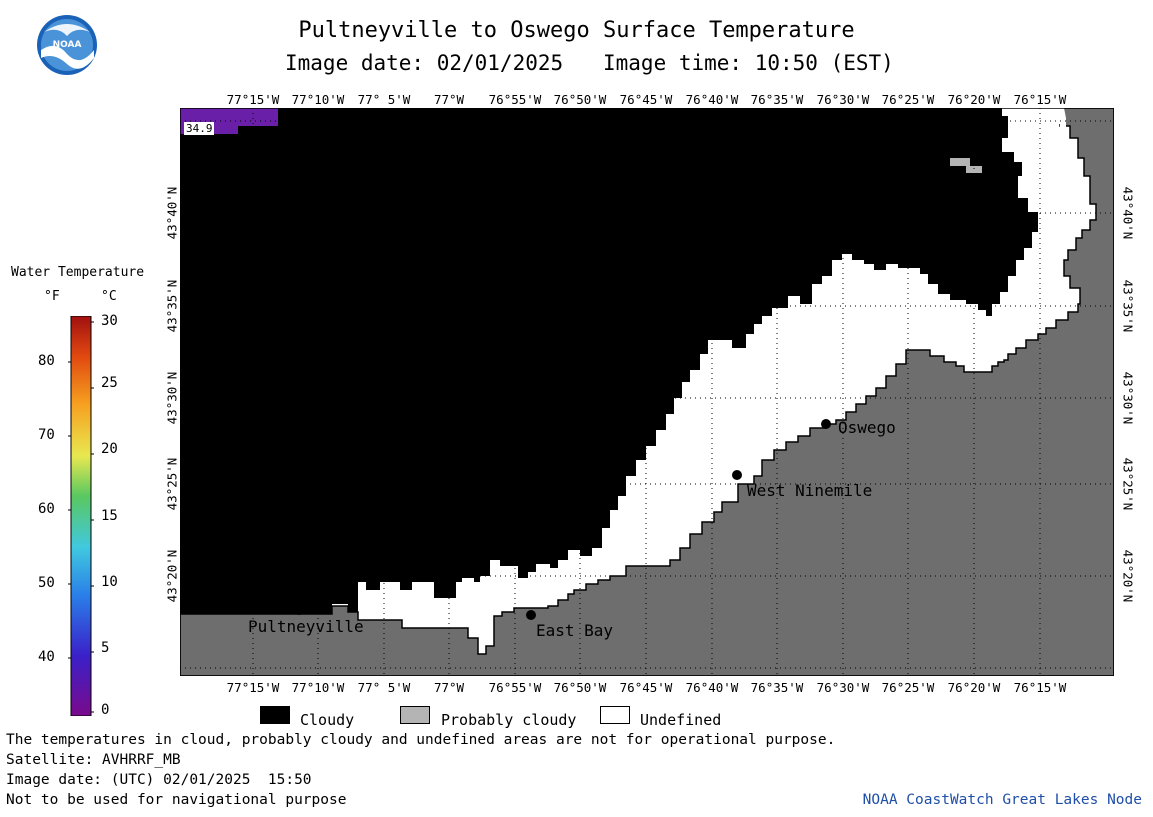 Image resolution: width=1153 pixels, height=817 pixels. What do you see at coordinates (172, 484) in the screenshot?
I see `lat-label-left: 43°25'N` at bounding box center [172, 484].